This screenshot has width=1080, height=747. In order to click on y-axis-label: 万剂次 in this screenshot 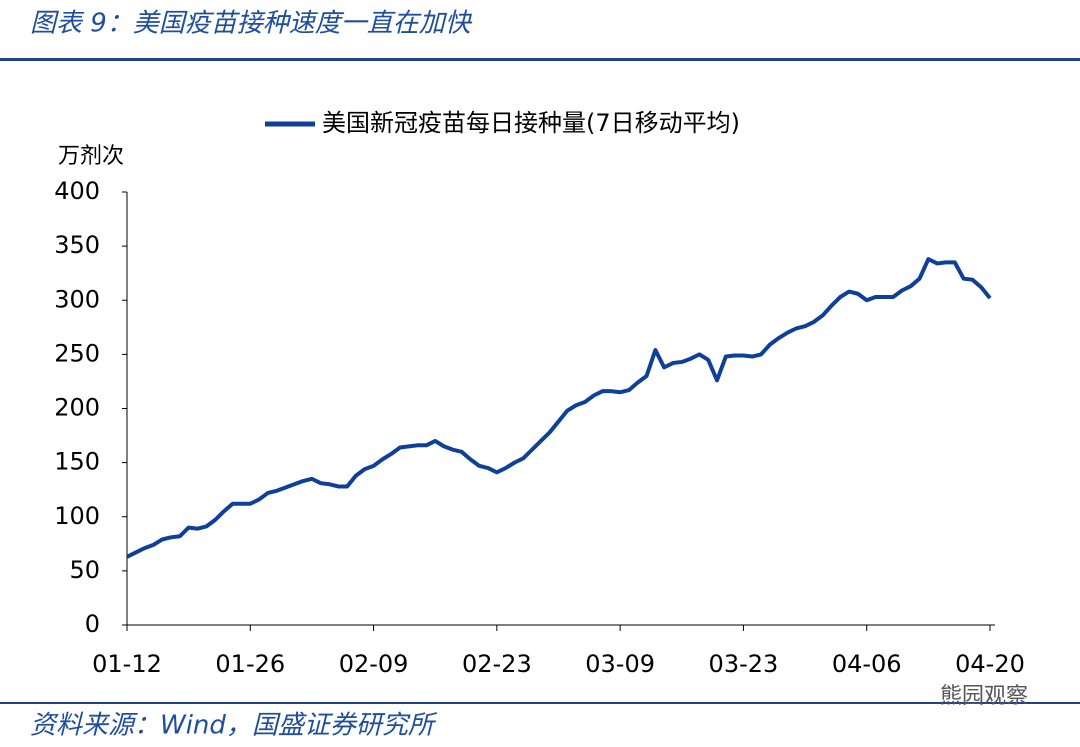, I will do `click(91, 156)`.